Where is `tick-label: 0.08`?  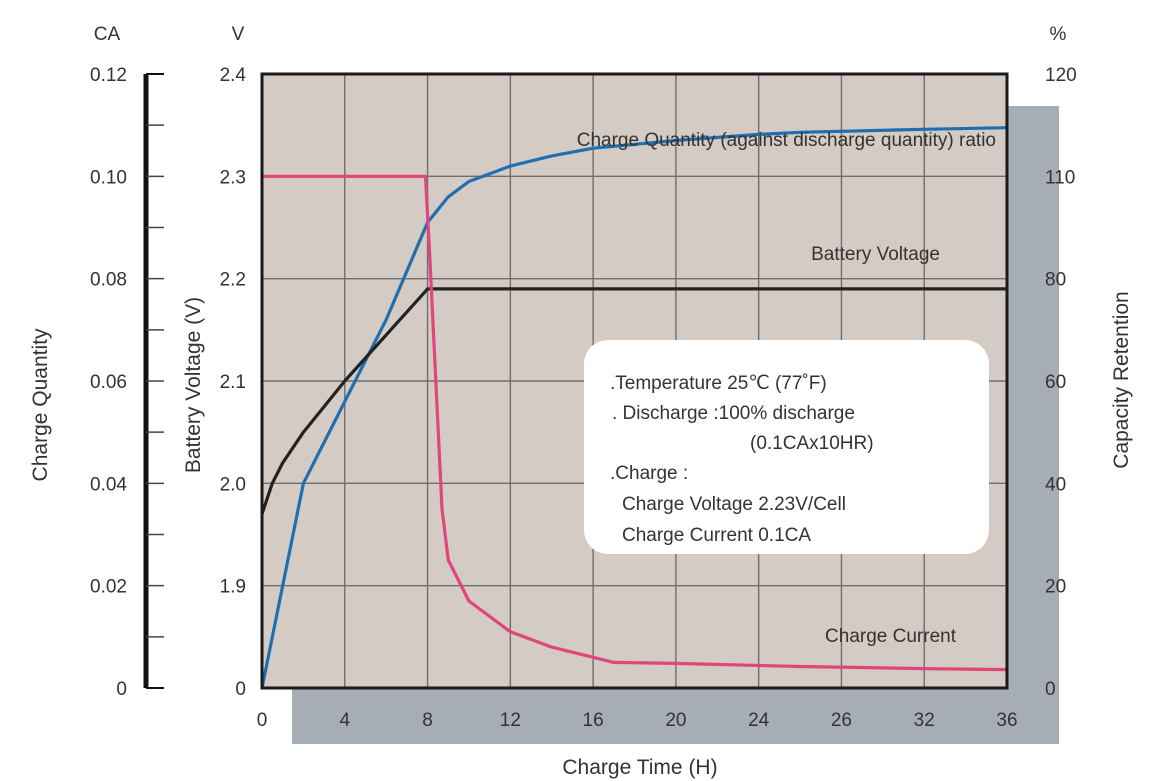
tick-label: 0.08 is located at coordinates (108, 280).